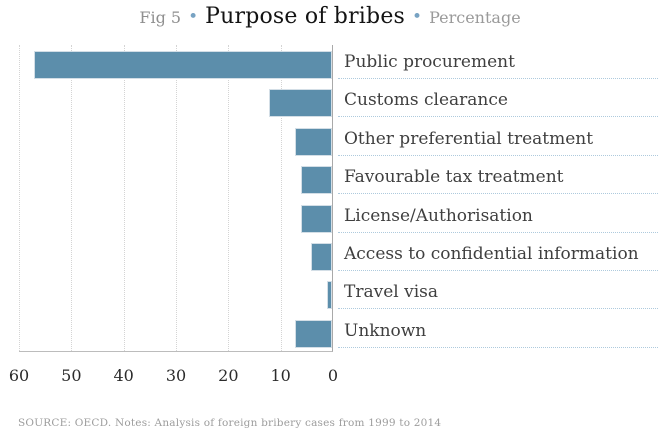 The height and width of the screenshot is (435, 660). Describe the element at coordinates (469, 138) in the screenshot. I see `category-label: Other preferential treatment` at that location.